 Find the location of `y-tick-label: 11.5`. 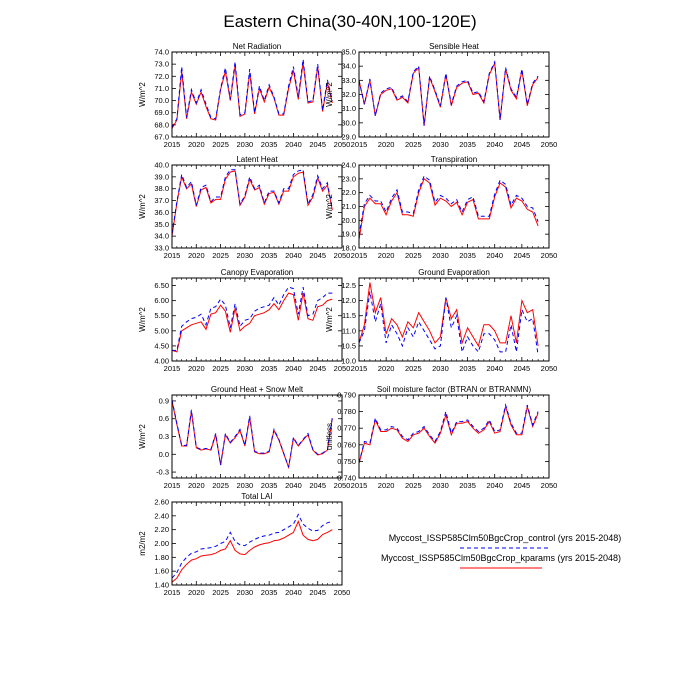

y-tick-label: 11.5 is located at coordinates (349, 315).